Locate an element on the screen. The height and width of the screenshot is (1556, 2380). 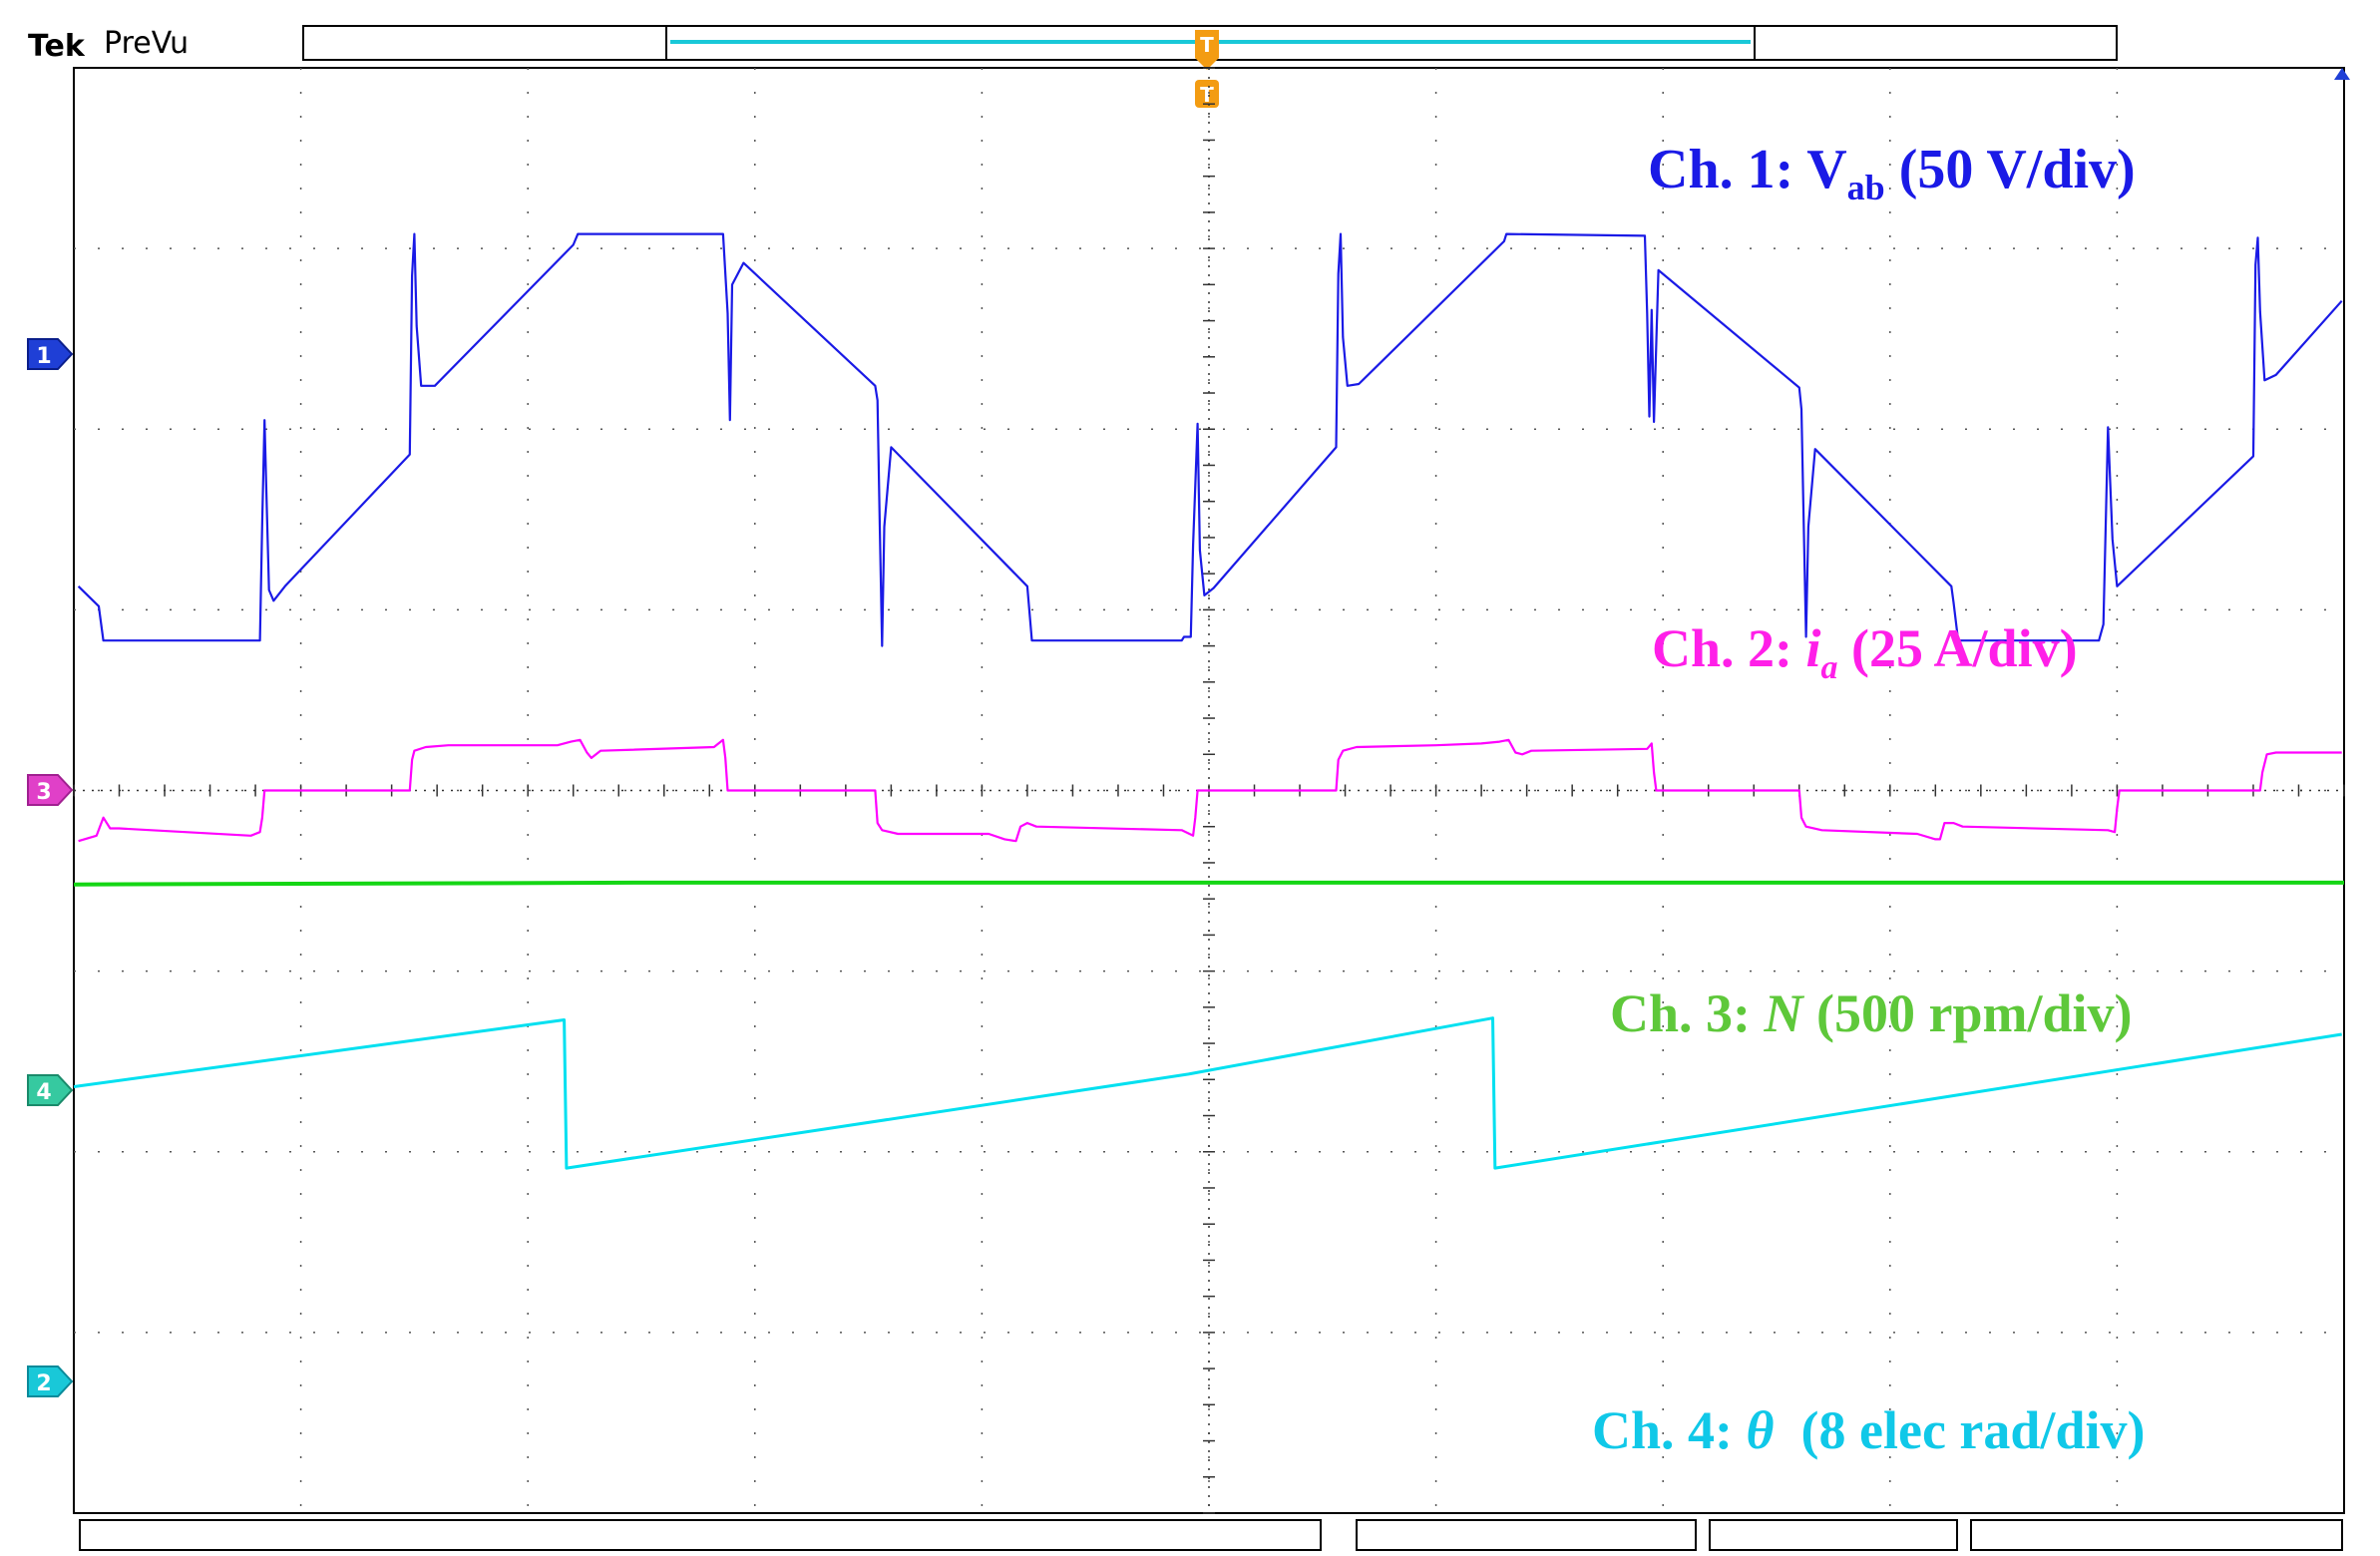
ch3-trace is located at coordinates (1208, 883).